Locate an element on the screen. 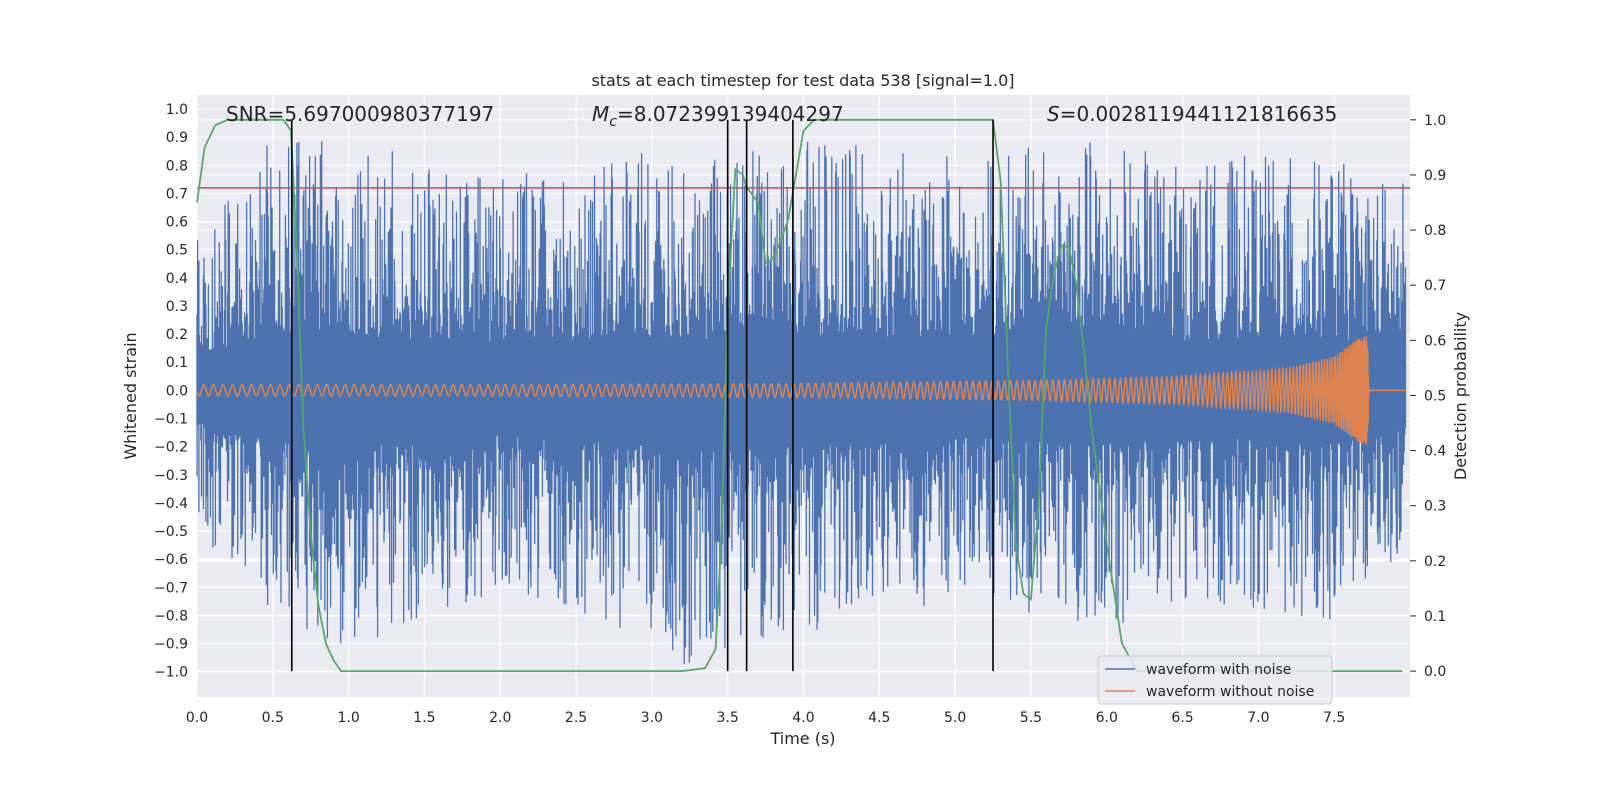 This screenshot has height=800, width=1600. y-tick-label: −0.8 is located at coordinates (171, 616).